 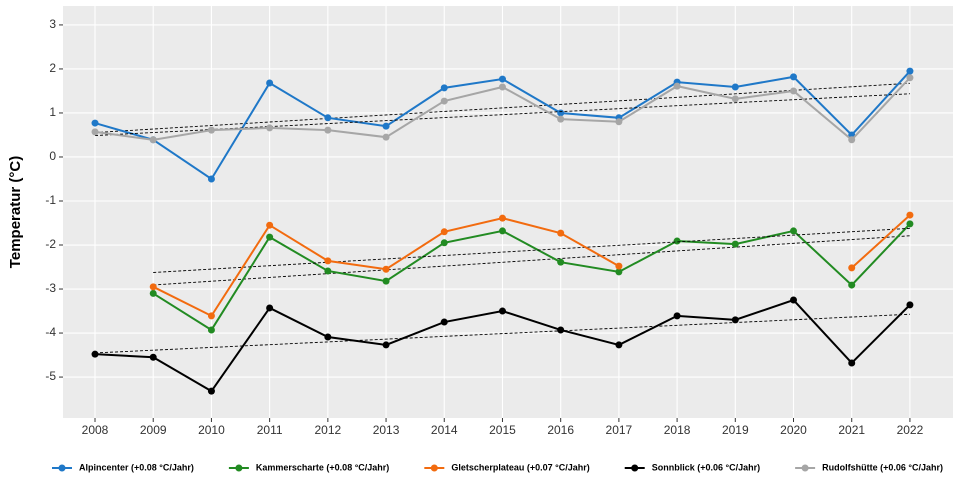 I want to click on x-tick-label: 2011, so click(x=270, y=430).